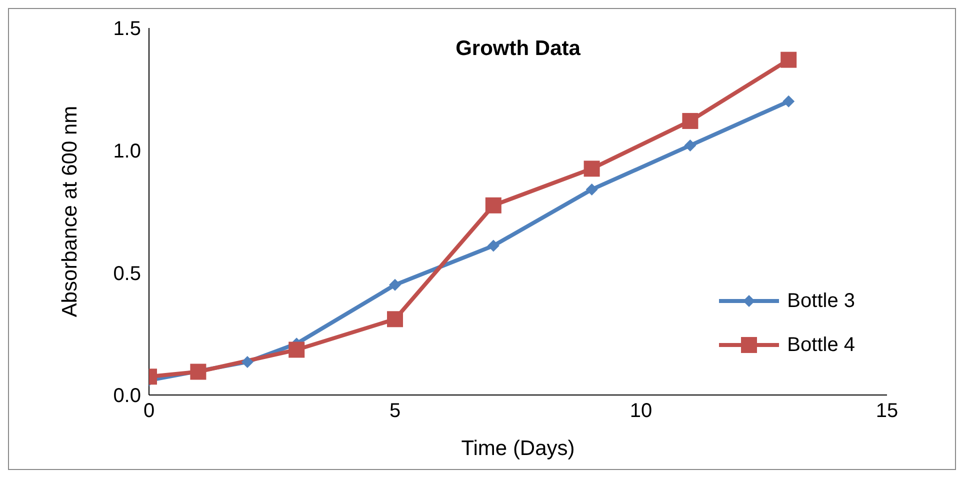 This screenshot has width=964, height=478. Describe the element at coordinates (127, 29) in the screenshot. I see `y-tick-label: 1.5` at that location.